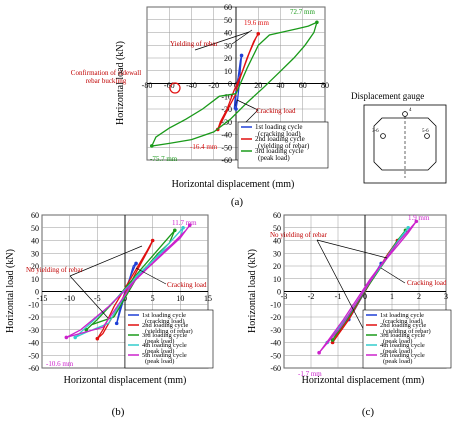 Image resolution: width=474 pixels, height=427 pixels. I want to click on annotation-label: -10.6 mm, so click(60, 364).